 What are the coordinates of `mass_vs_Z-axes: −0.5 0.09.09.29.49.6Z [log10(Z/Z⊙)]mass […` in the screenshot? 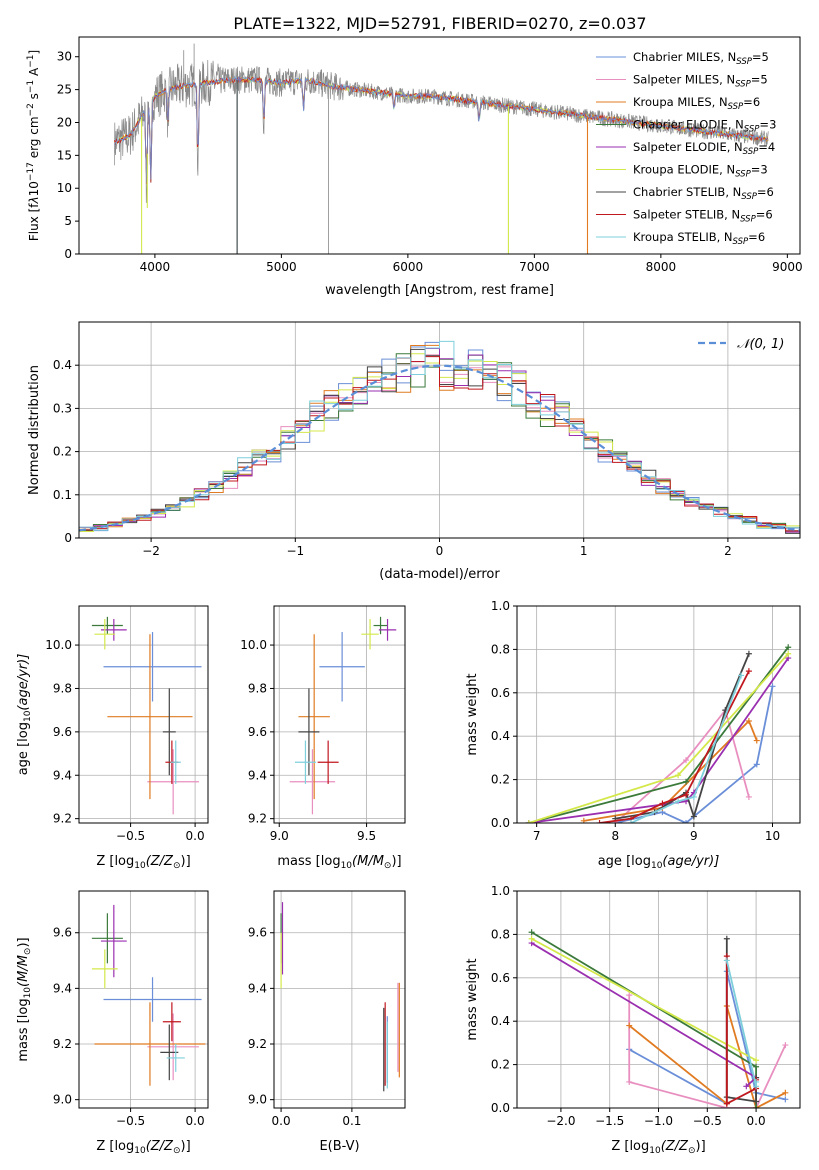 It's located at (112, 1023).